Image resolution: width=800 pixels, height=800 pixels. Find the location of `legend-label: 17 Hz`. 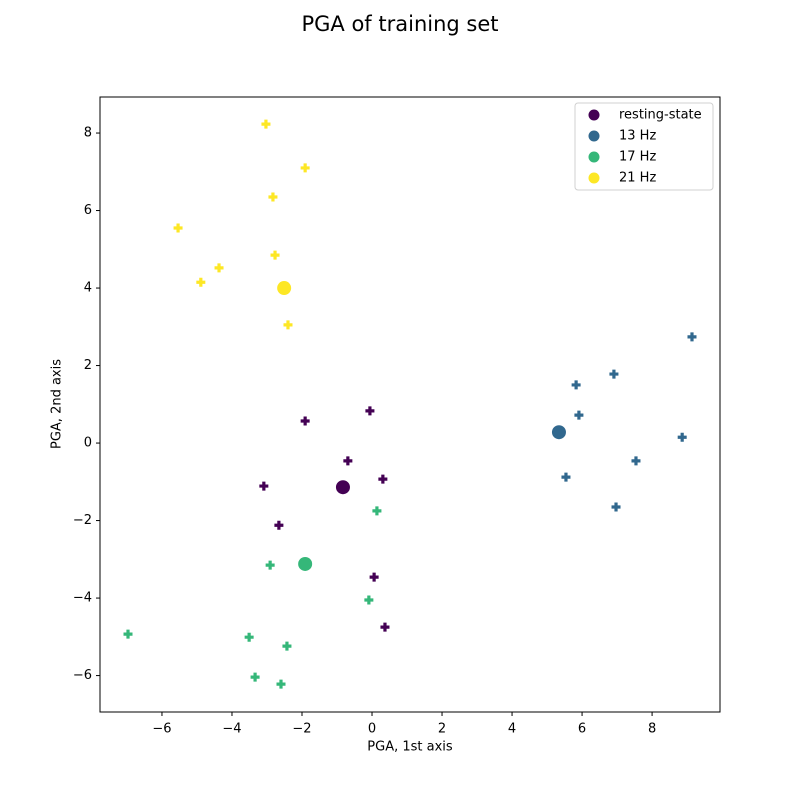

legend-label: 17 Hz is located at coordinates (637, 157).